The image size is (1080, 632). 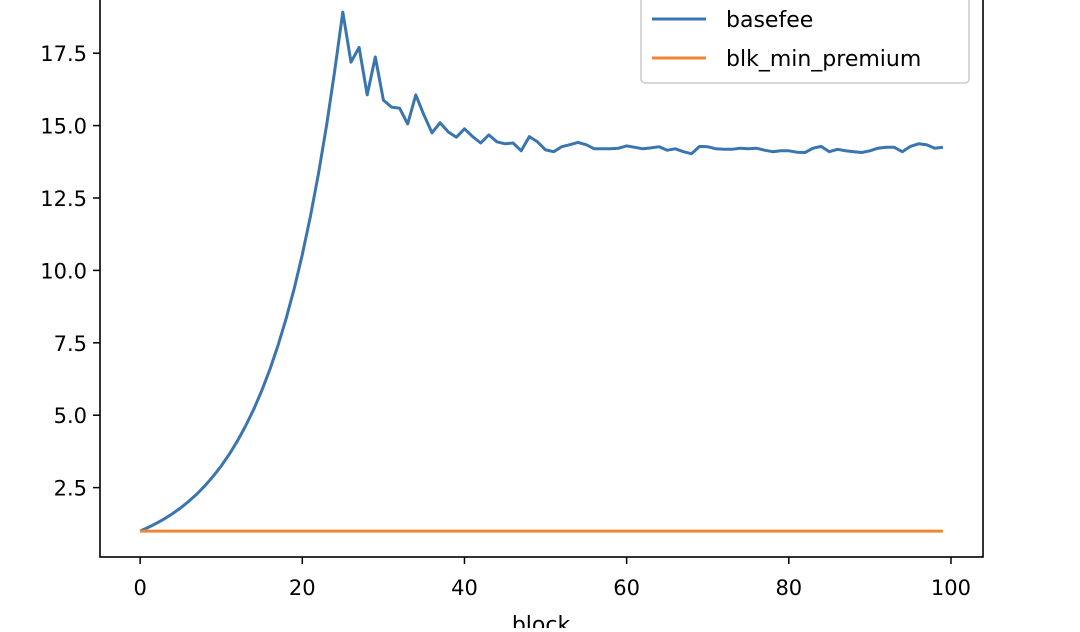 What do you see at coordinates (63, 271) in the screenshot?
I see `y-tick-label: 10.0` at bounding box center [63, 271].